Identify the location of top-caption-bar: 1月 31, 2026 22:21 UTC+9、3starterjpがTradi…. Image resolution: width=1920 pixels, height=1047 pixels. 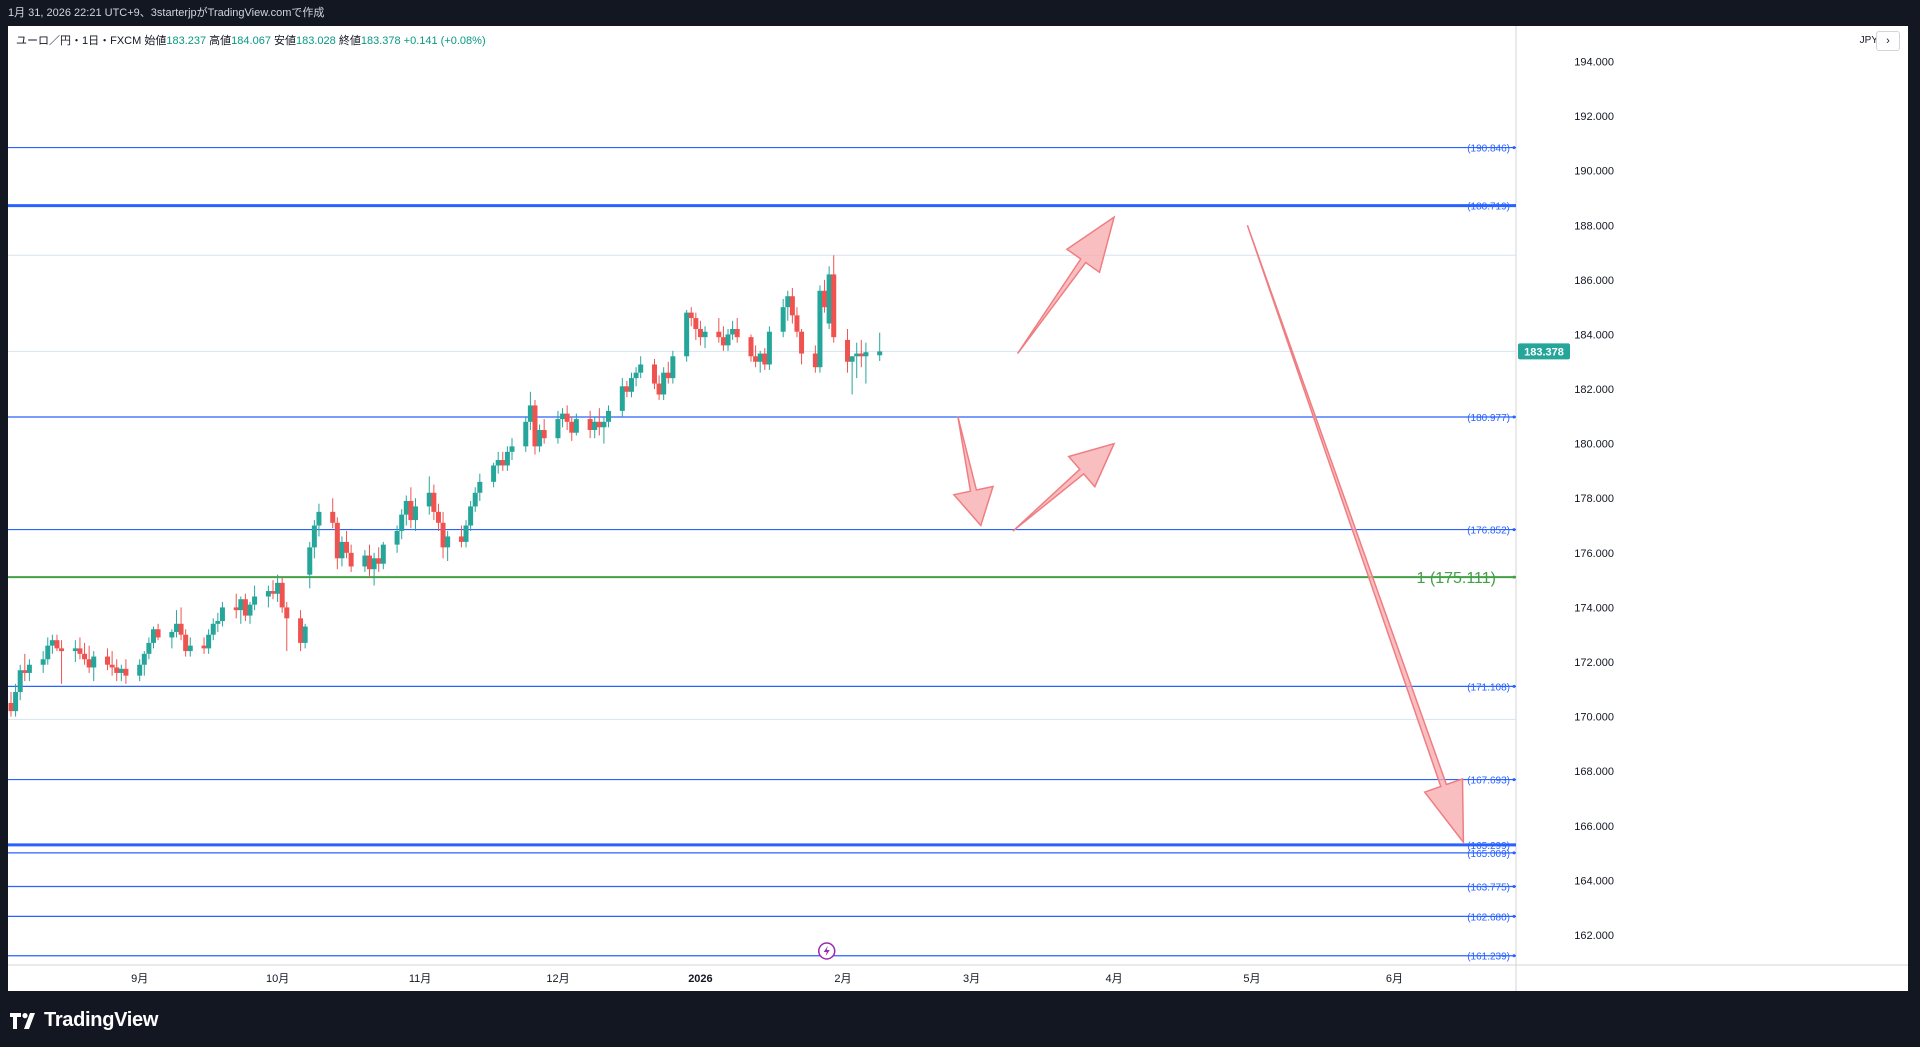
(960, 13).